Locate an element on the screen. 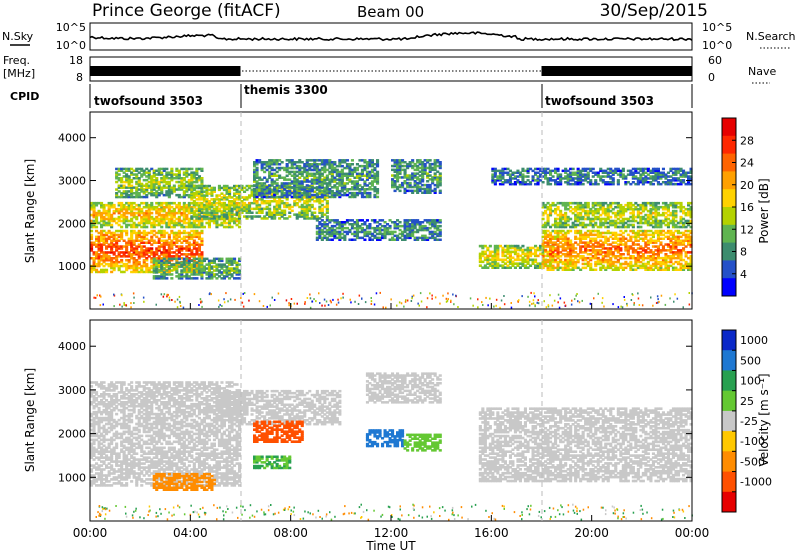  cpid-segment-1: twofsound 3503 is located at coordinates (148, 101).